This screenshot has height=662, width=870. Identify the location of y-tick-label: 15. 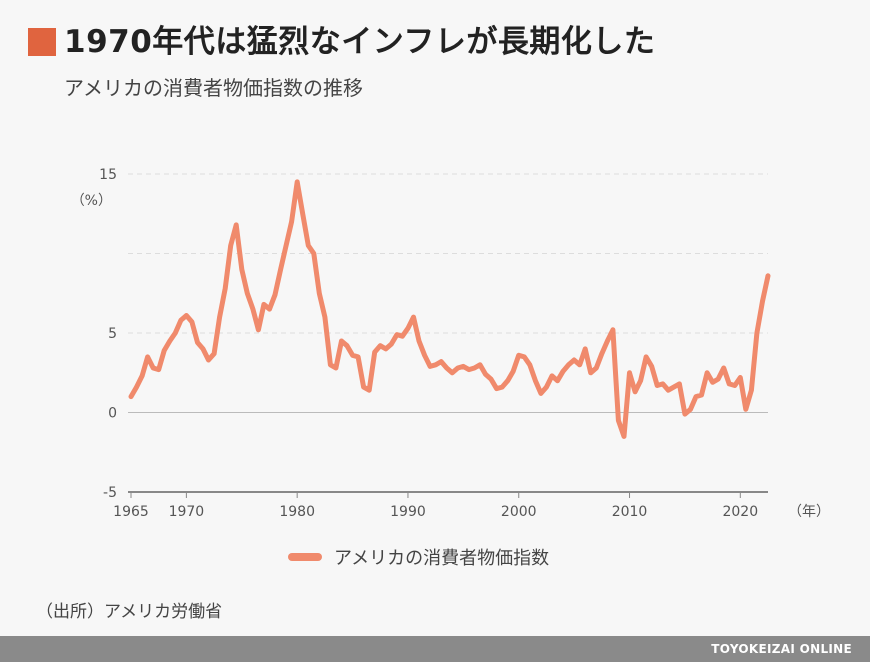
(108, 175).